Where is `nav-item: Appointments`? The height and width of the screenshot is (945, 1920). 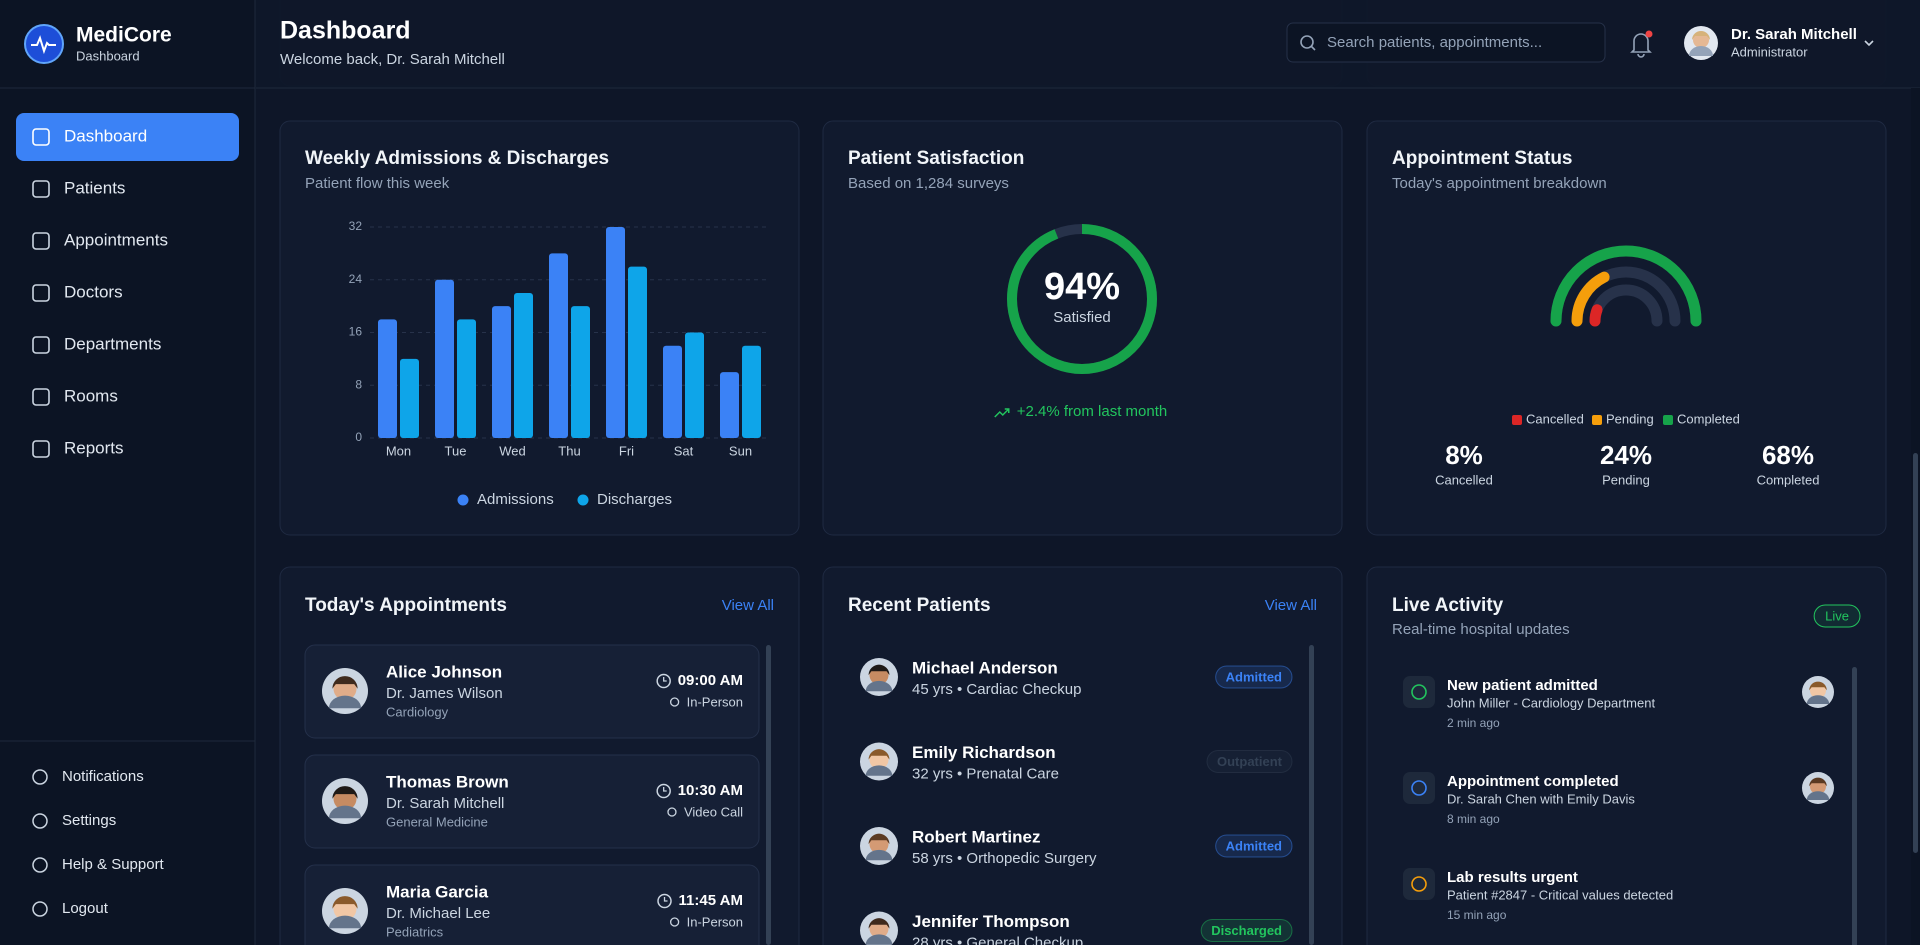
nav-item: Appointments is located at coordinates (116, 239).